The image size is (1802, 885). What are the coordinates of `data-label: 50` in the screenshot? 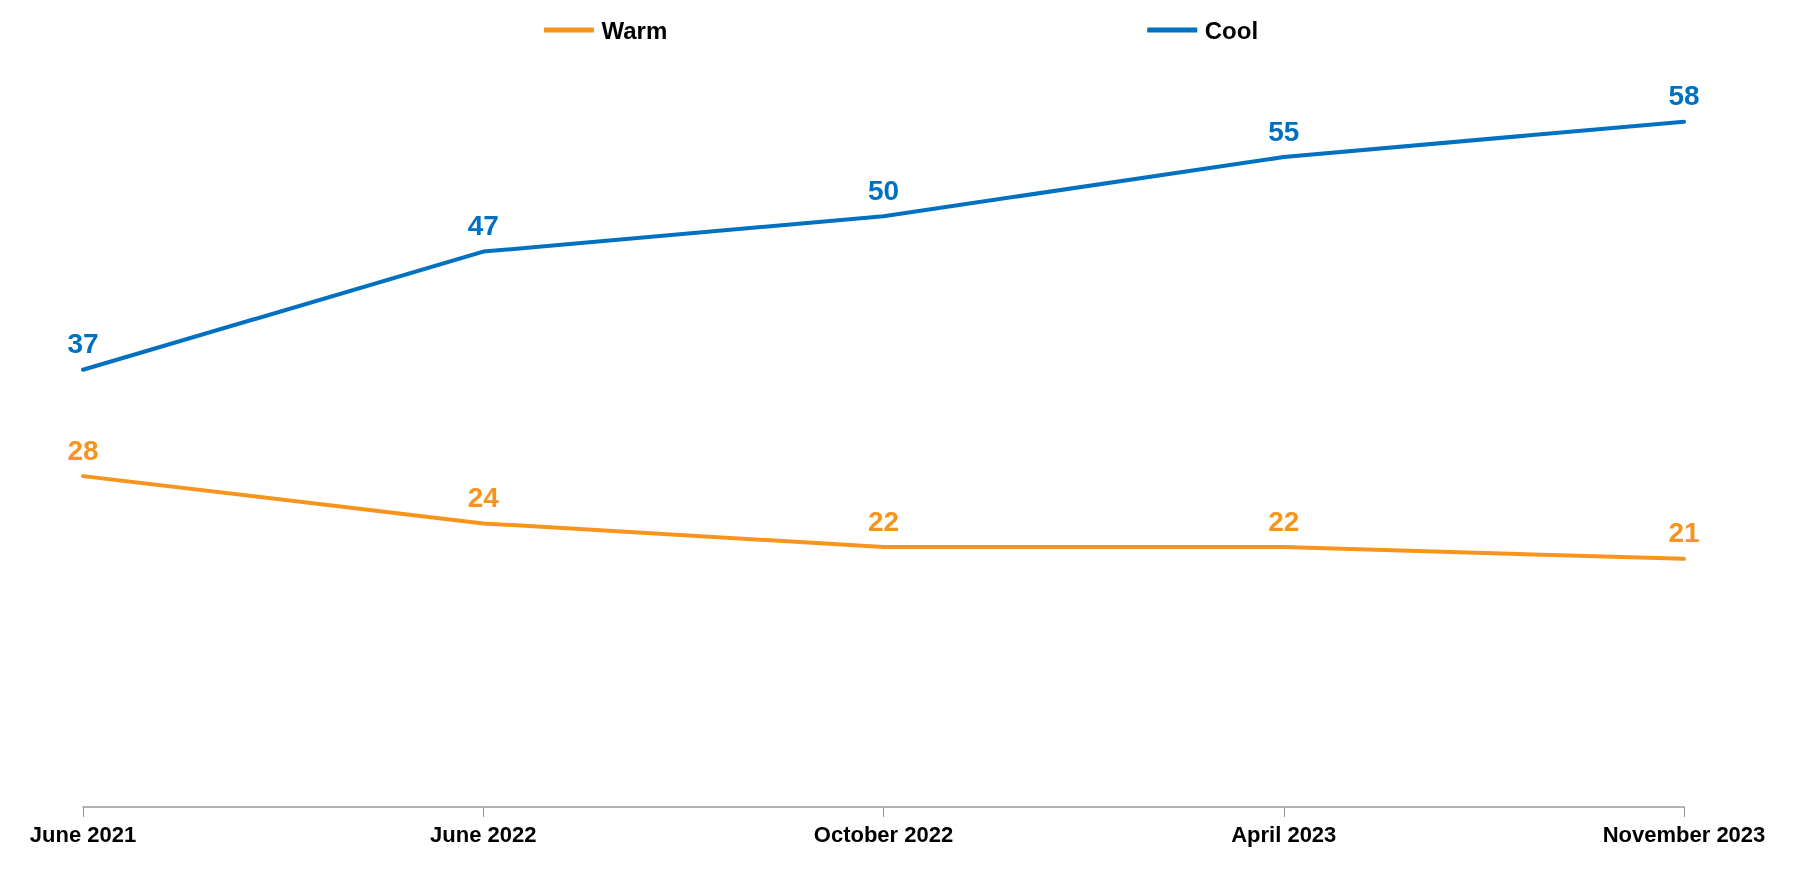 It's located at (883, 190).